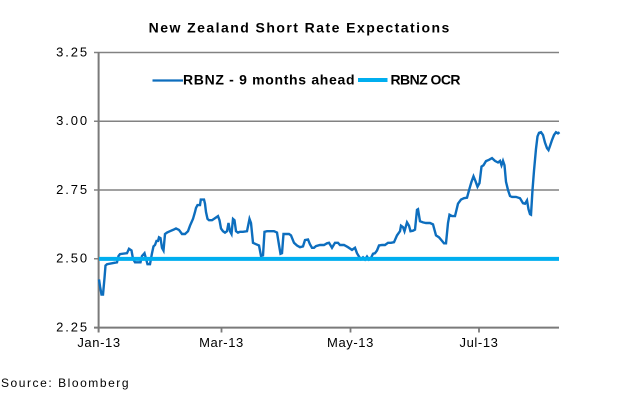 This screenshot has width=621, height=407. What do you see at coordinates (72, 258) in the screenshot?
I see `svg-text: 2.50` at bounding box center [72, 258].